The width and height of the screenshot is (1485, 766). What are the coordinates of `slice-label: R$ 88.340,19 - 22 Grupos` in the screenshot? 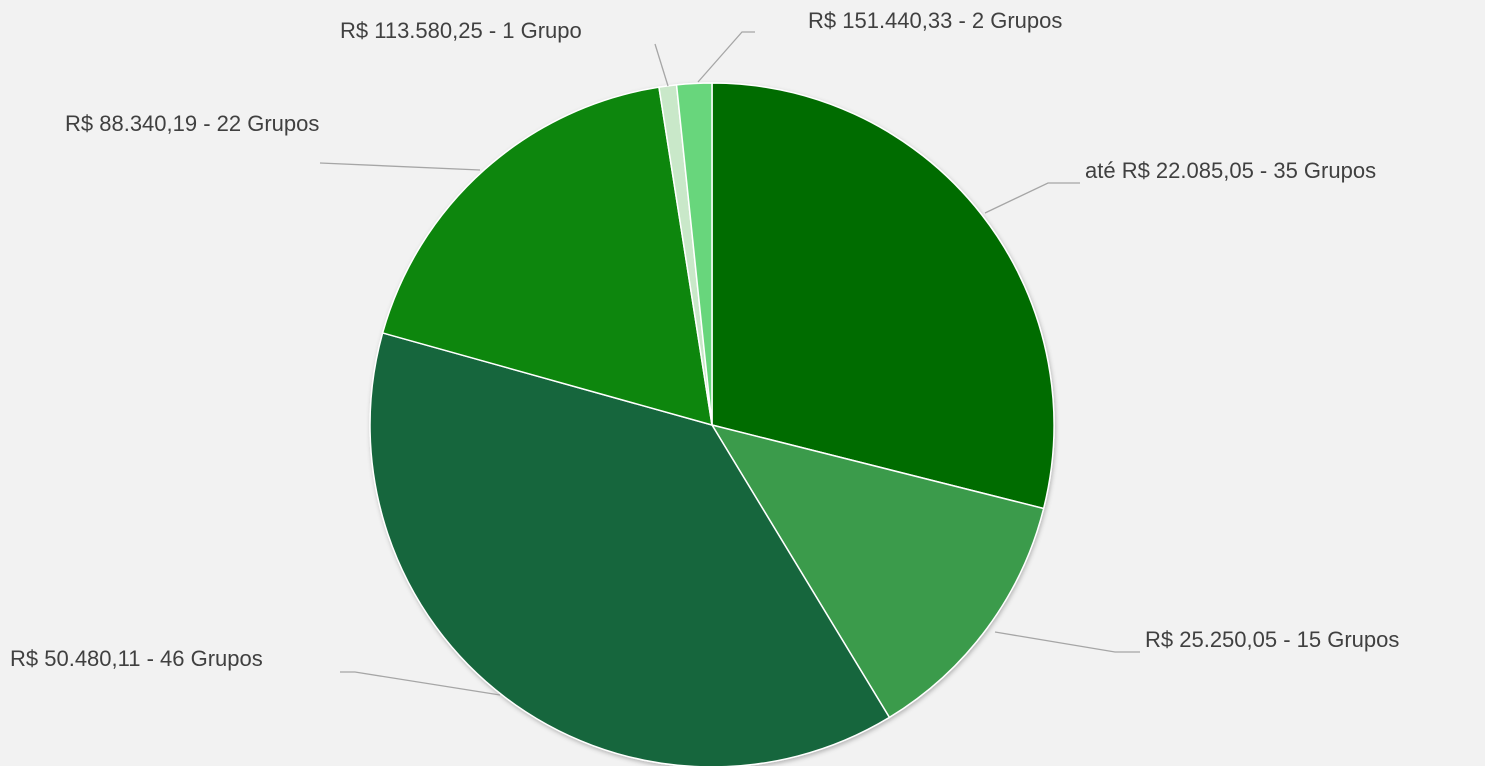 It's located at (192, 123).